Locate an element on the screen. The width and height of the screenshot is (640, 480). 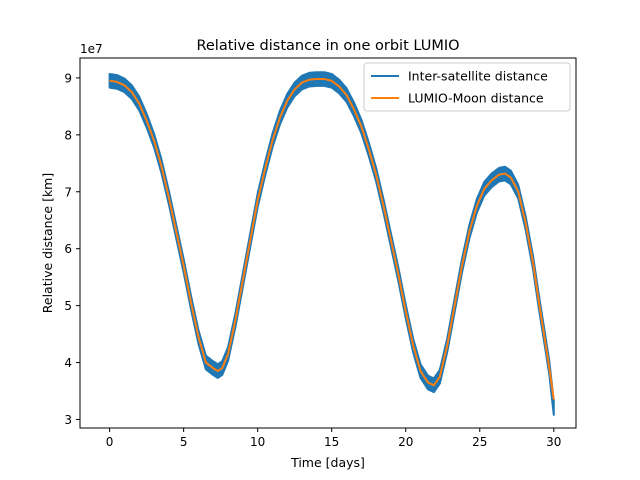
legend-box is located at coordinates (467, 87).